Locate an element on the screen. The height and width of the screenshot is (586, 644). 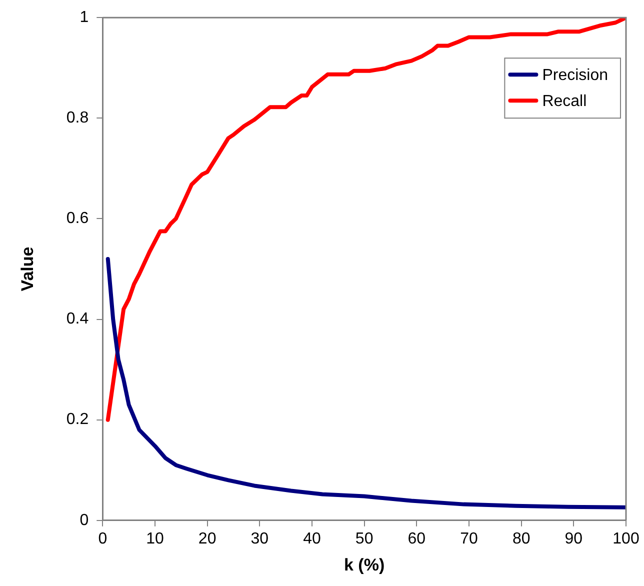
y-axis-title: Value is located at coordinates (27, 269).